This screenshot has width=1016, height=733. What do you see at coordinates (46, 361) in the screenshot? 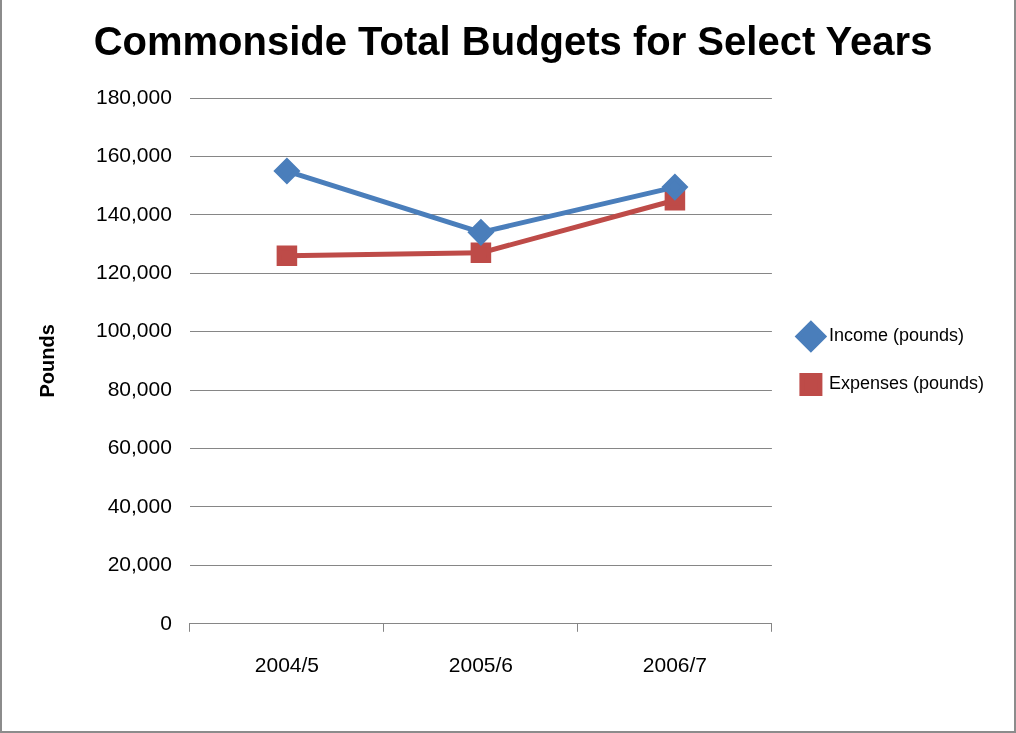
I see `y-axis-title: Pounds` at bounding box center [46, 361].